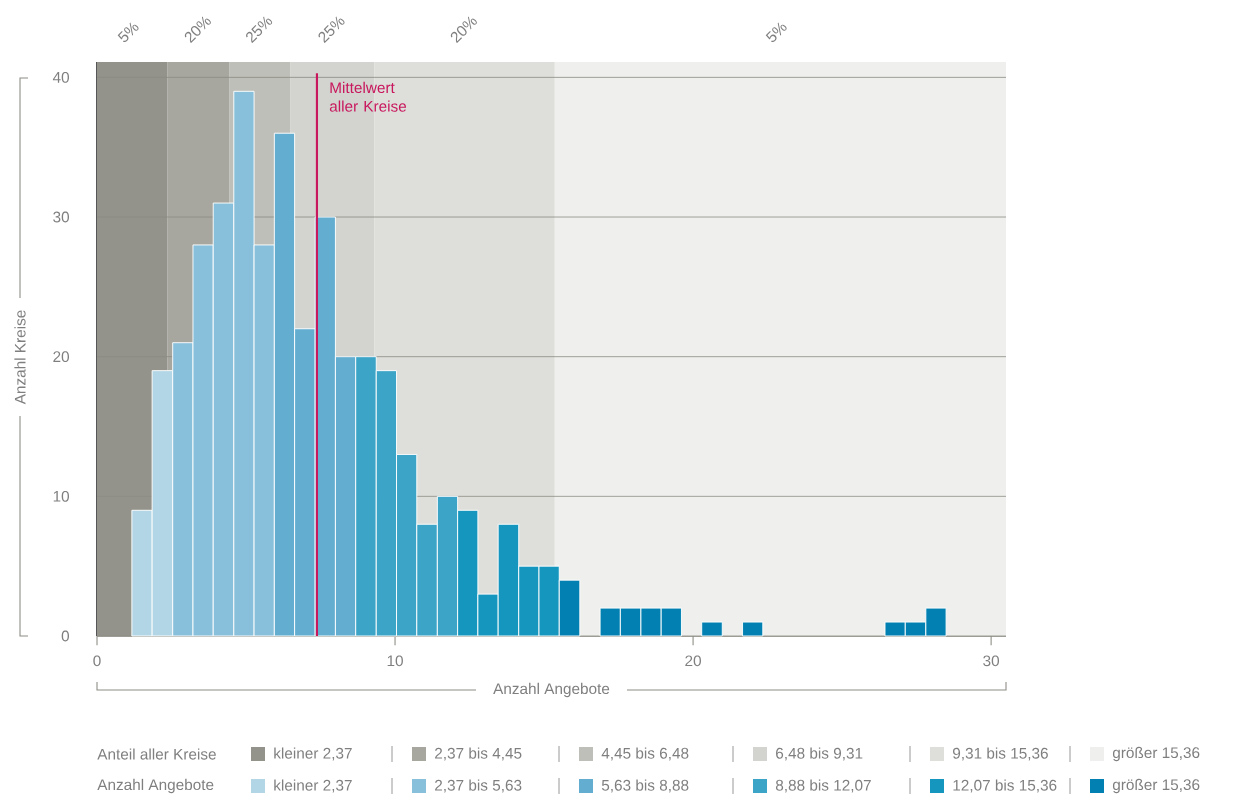  What do you see at coordinates (819, 754) in the screenshot?
I see `text: 6,48 bis 9,31` at bounding box center [819, 754].